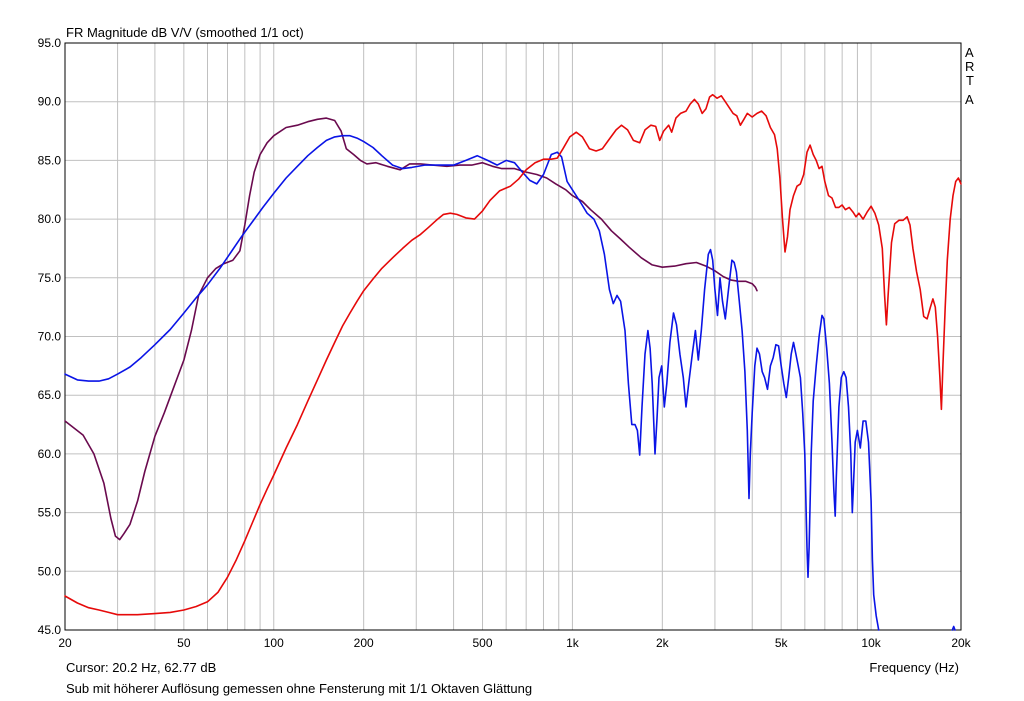  Describe the element at coordinates (50, 160) in the screenshot. I see `y-tick-label: 85.0` at that location.